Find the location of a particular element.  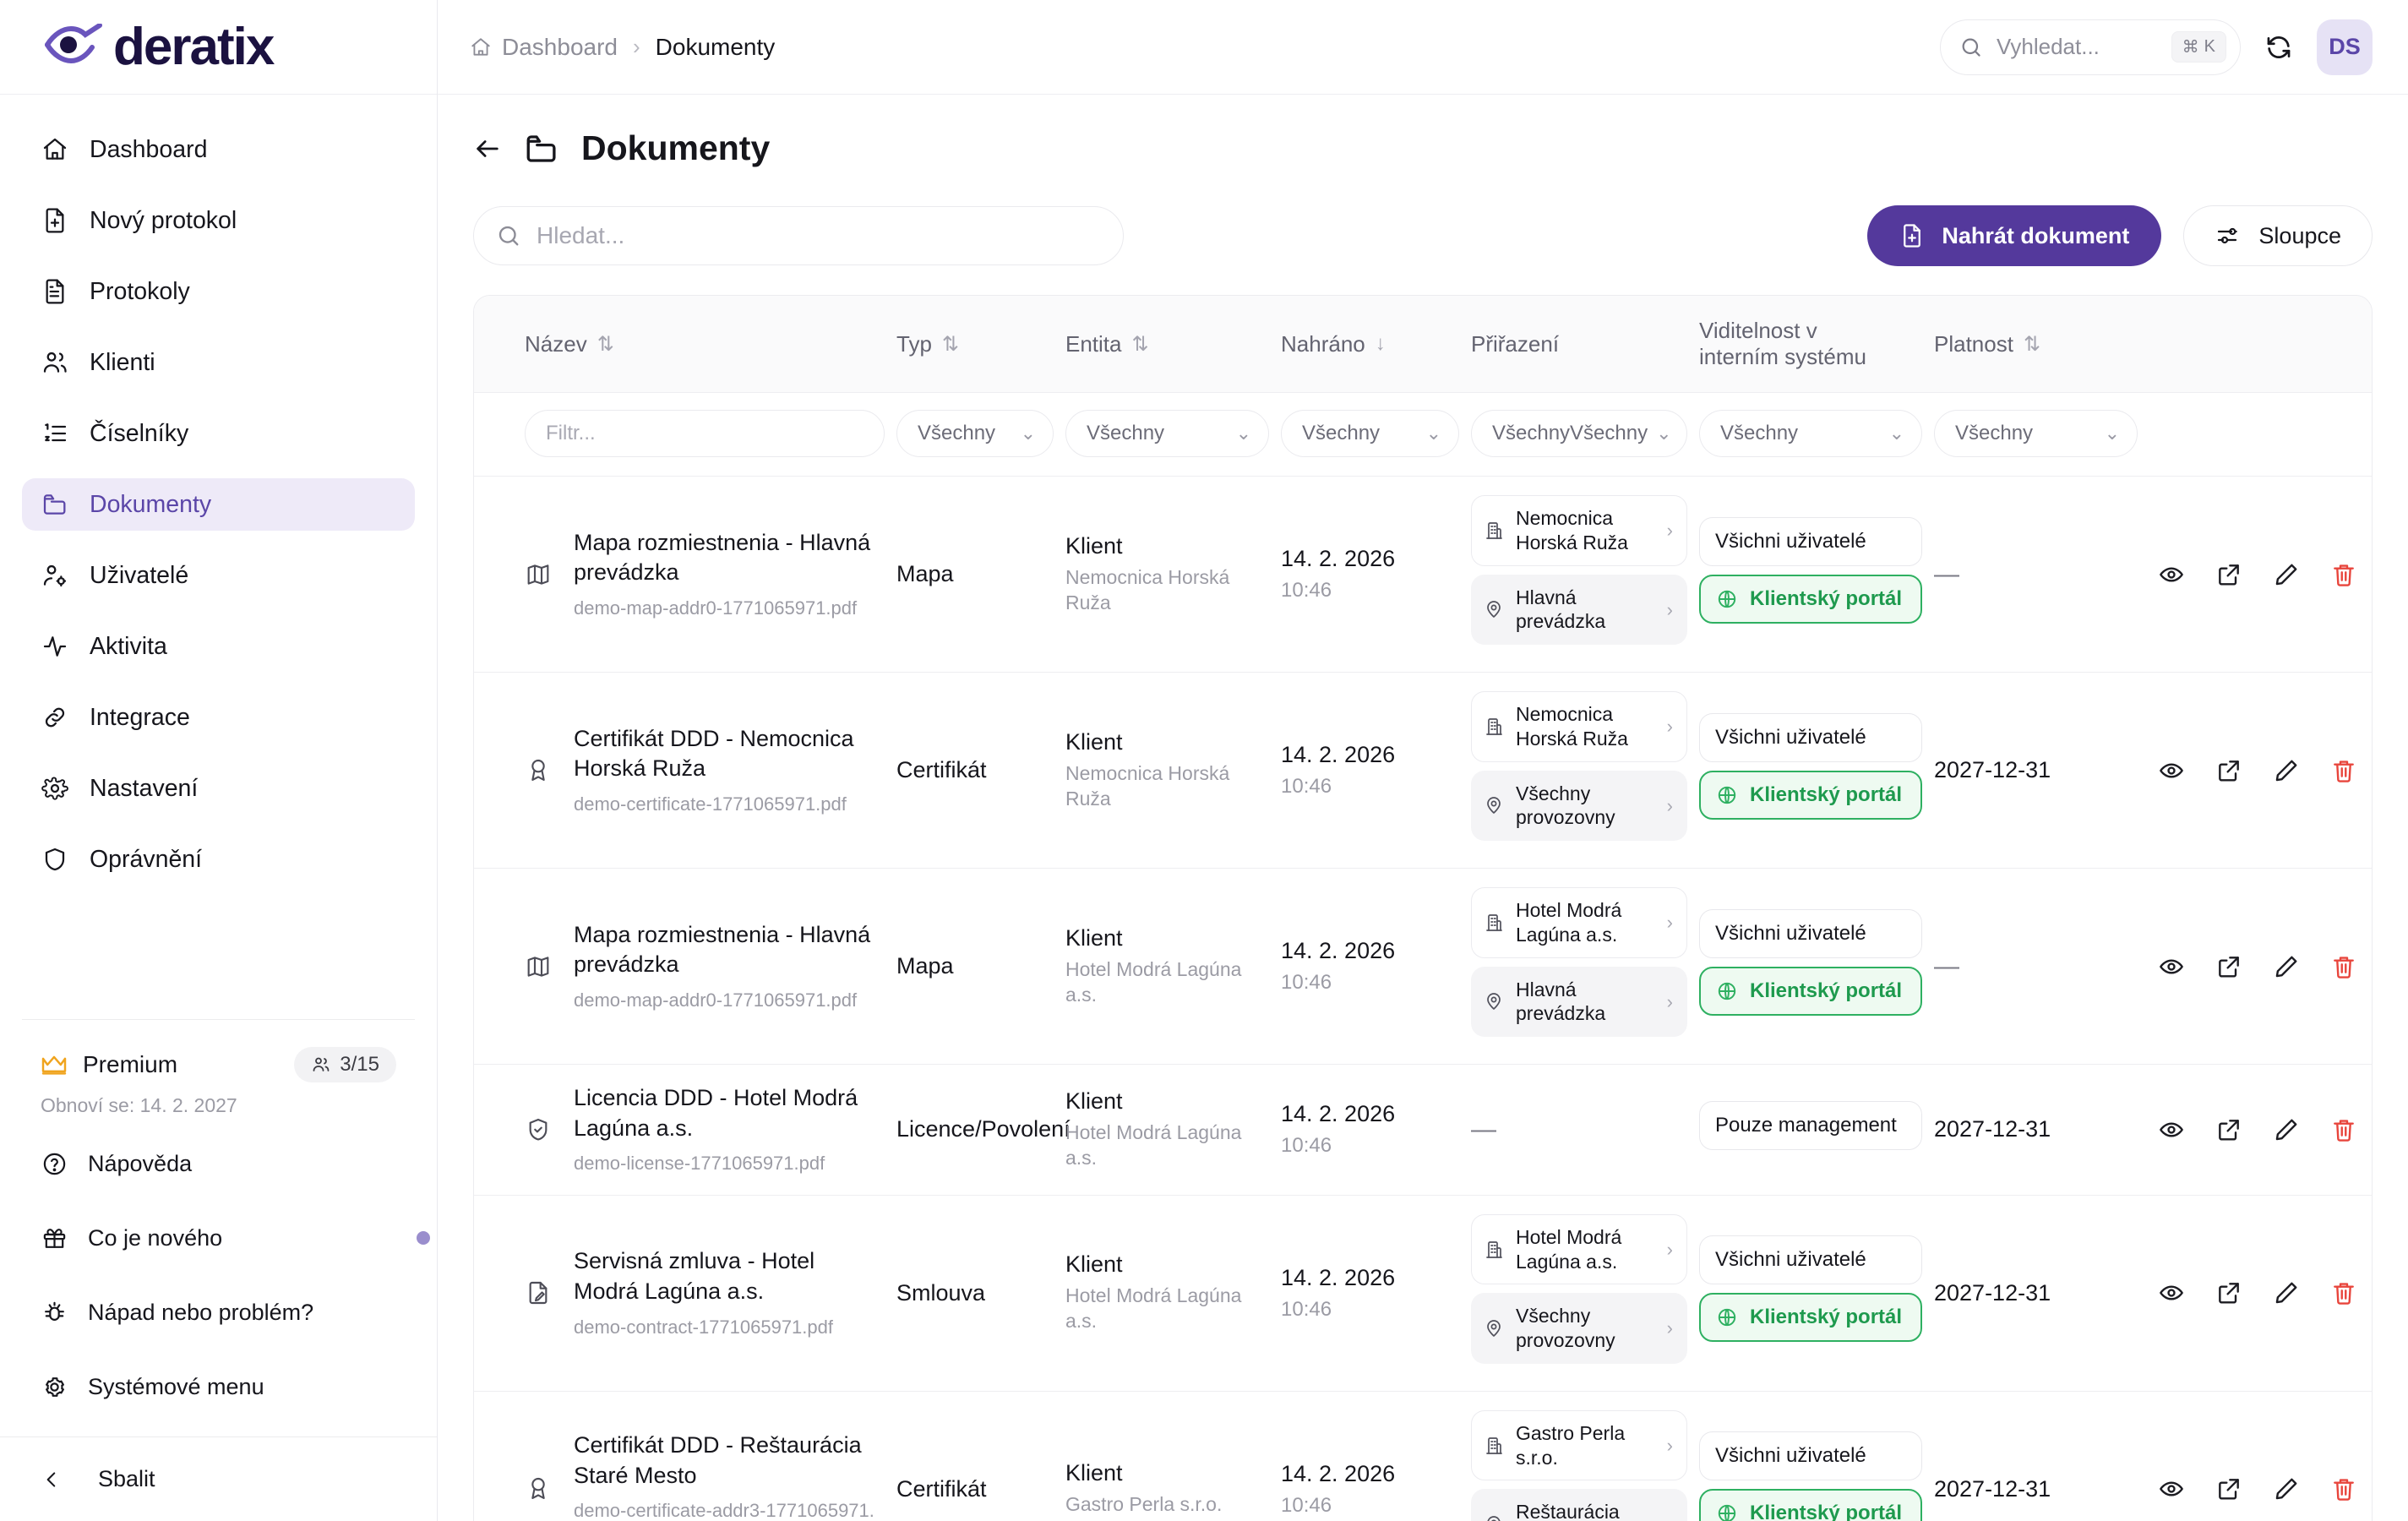

filter-platnost-select: Všechny ⌄ is located at coordinates (2036, 433).